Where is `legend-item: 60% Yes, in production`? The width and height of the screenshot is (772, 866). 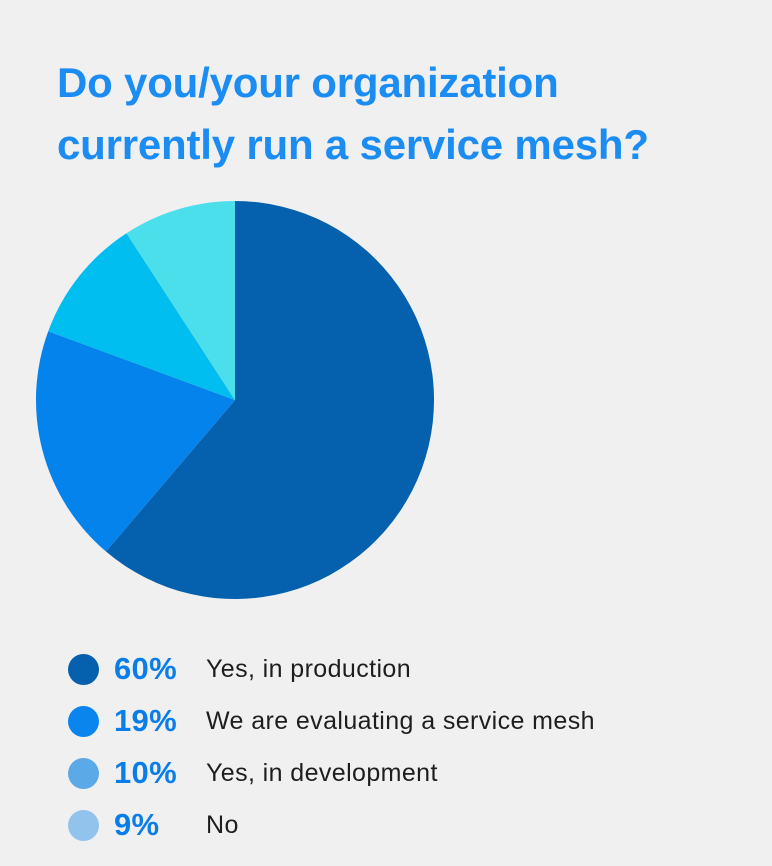 legend-item: 60% Yes, in production is located at coordinates (331, 669).